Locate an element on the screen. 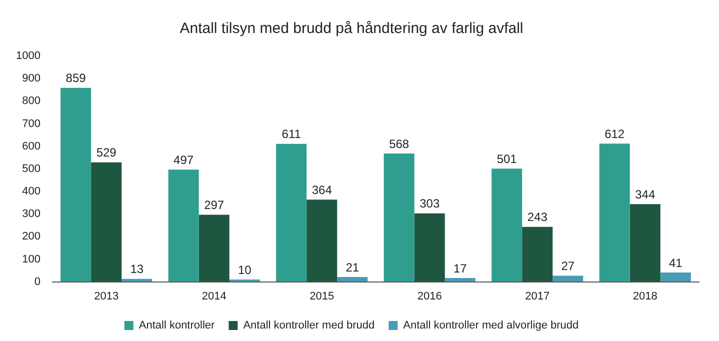  y-tick-label: 700 is located at coordinates (31, 124).